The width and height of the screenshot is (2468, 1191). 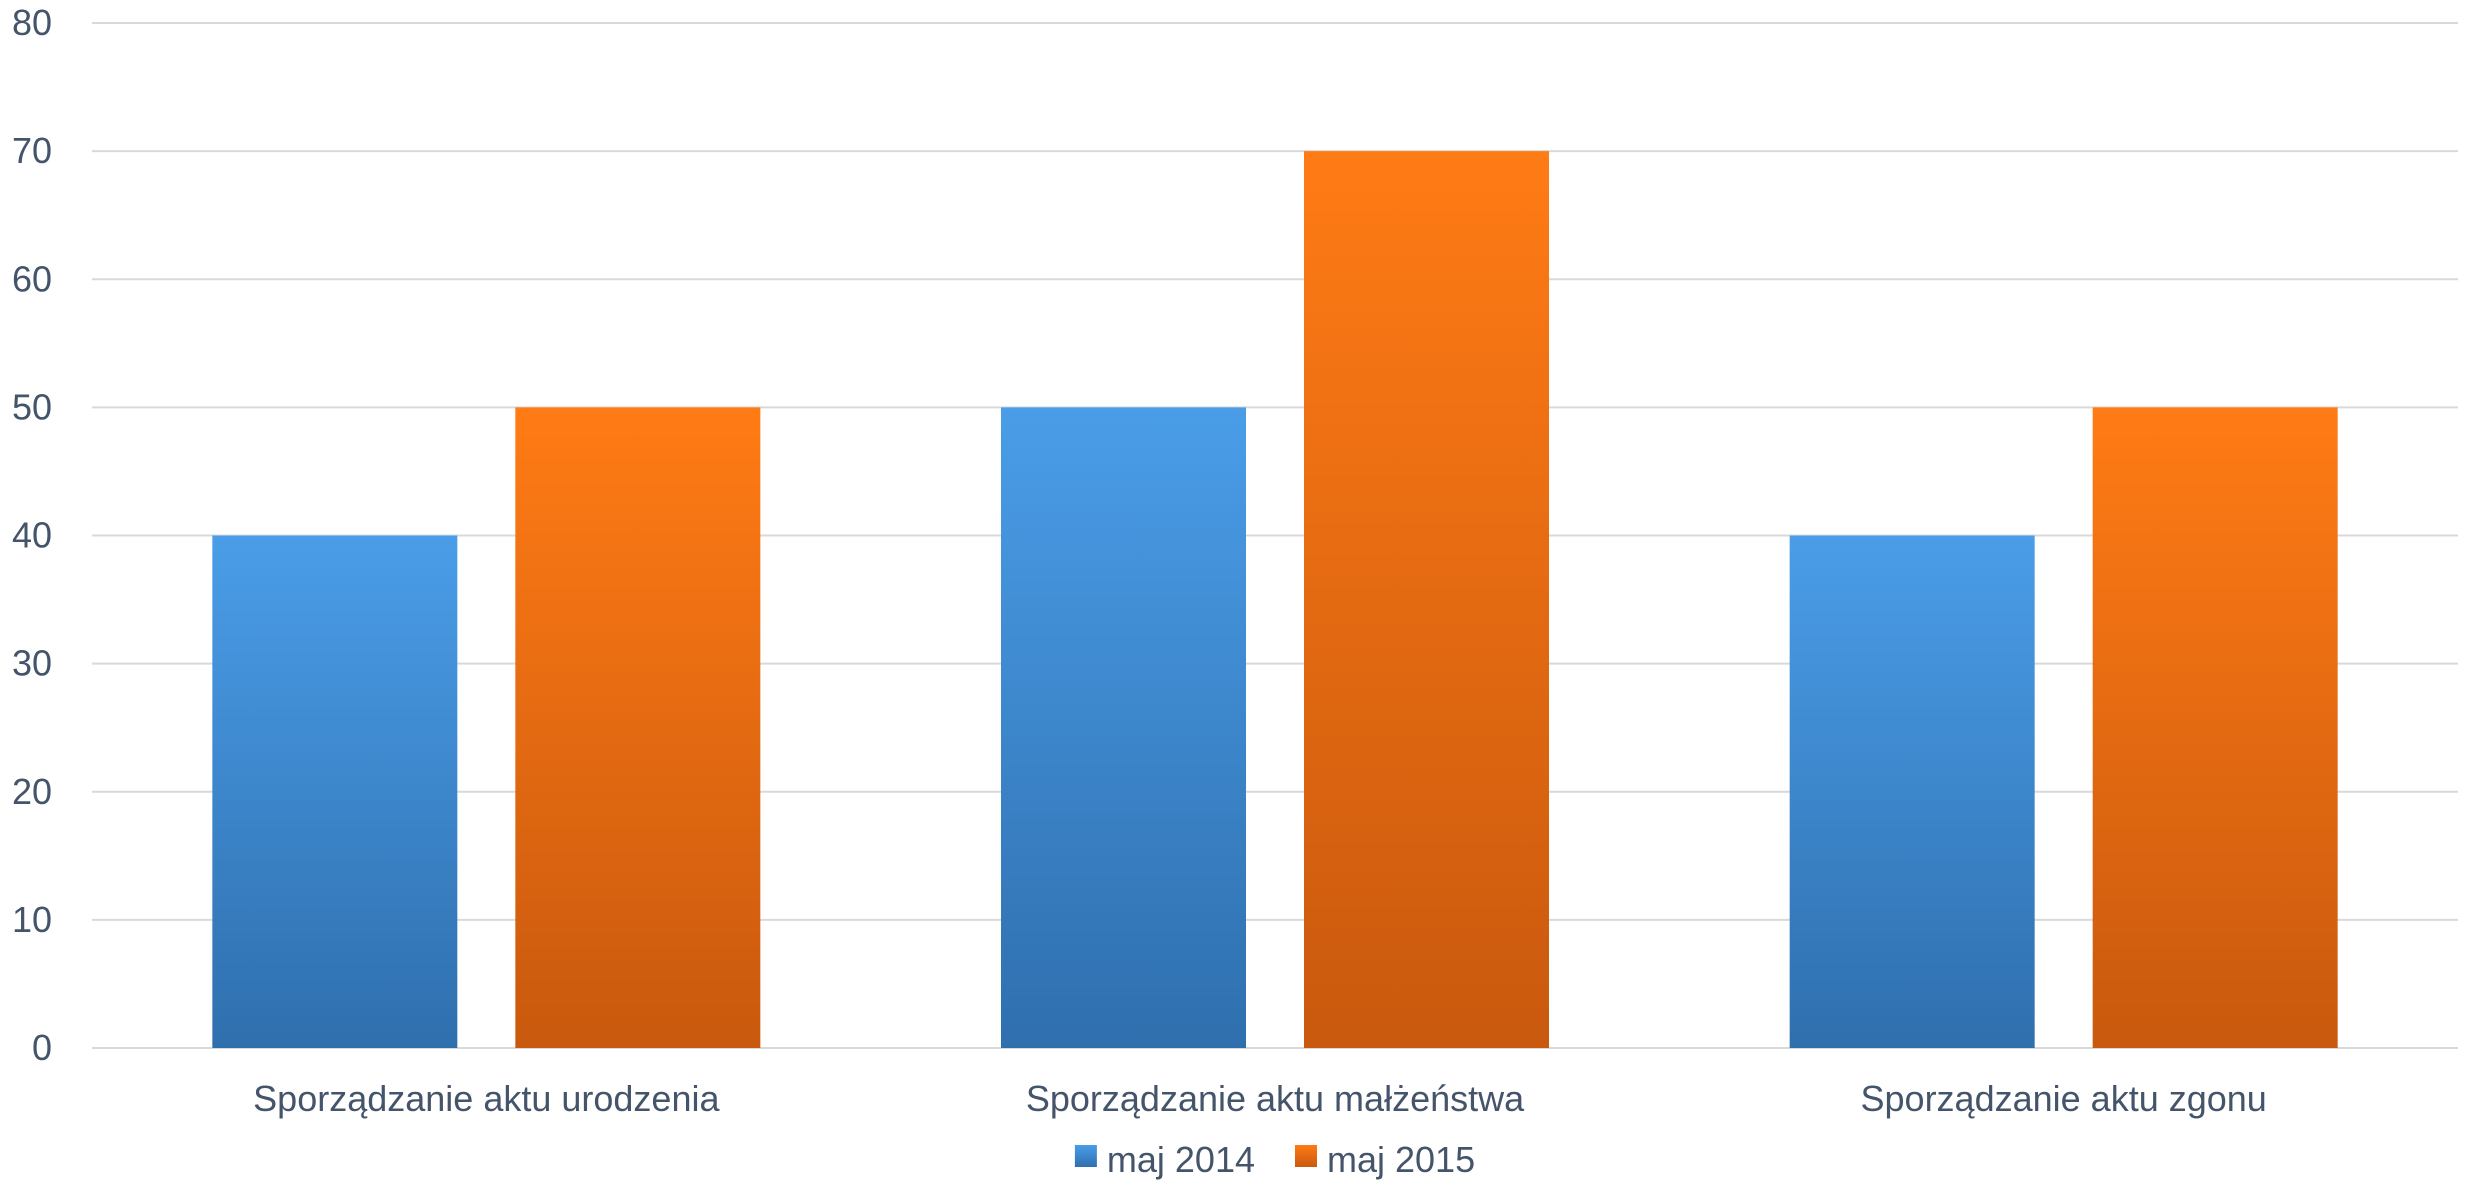 I want to click on y-tick-label: 10, so click(x=32, y=919).